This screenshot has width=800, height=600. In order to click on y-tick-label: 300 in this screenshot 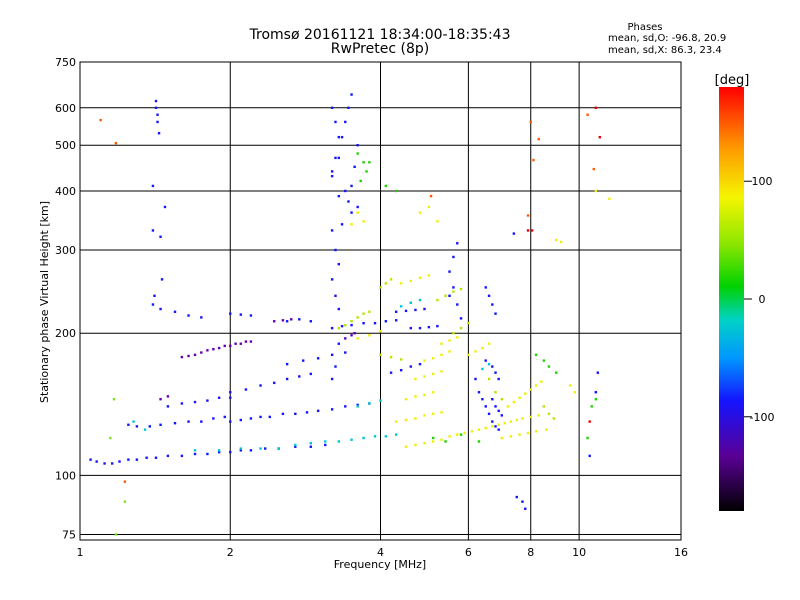, I will do `click(65, 250)`.